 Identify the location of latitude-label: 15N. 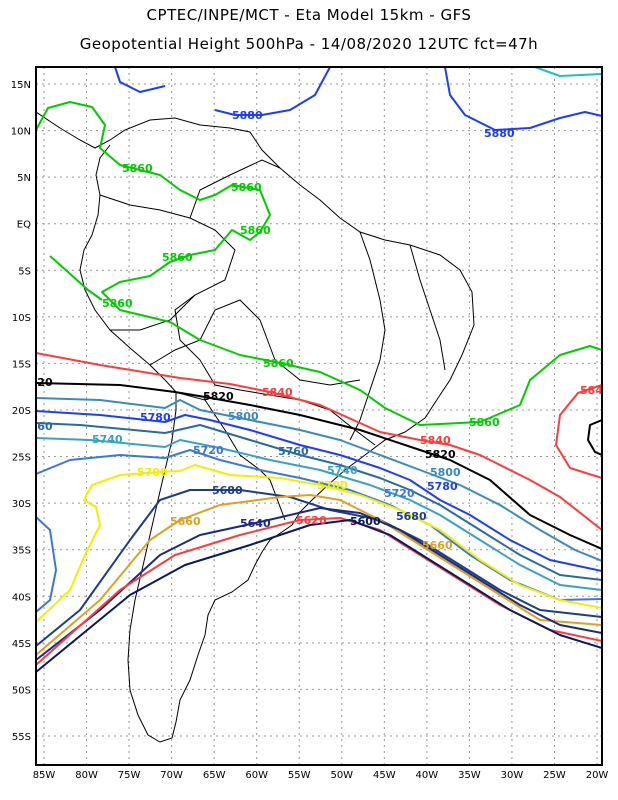
(21, 85).